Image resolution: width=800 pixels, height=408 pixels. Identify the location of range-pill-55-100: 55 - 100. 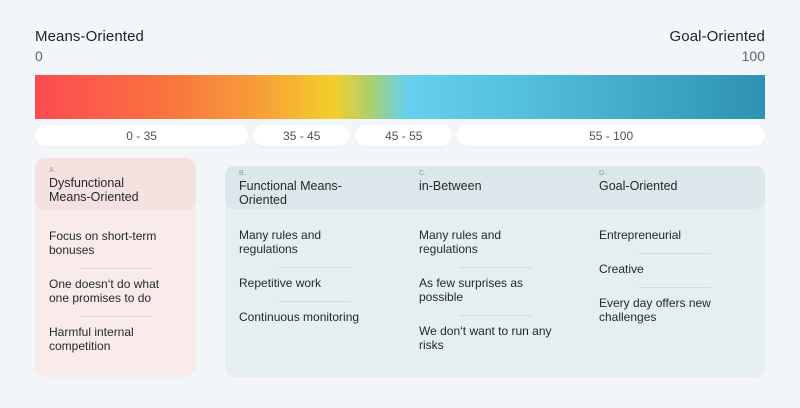
(611, 135).